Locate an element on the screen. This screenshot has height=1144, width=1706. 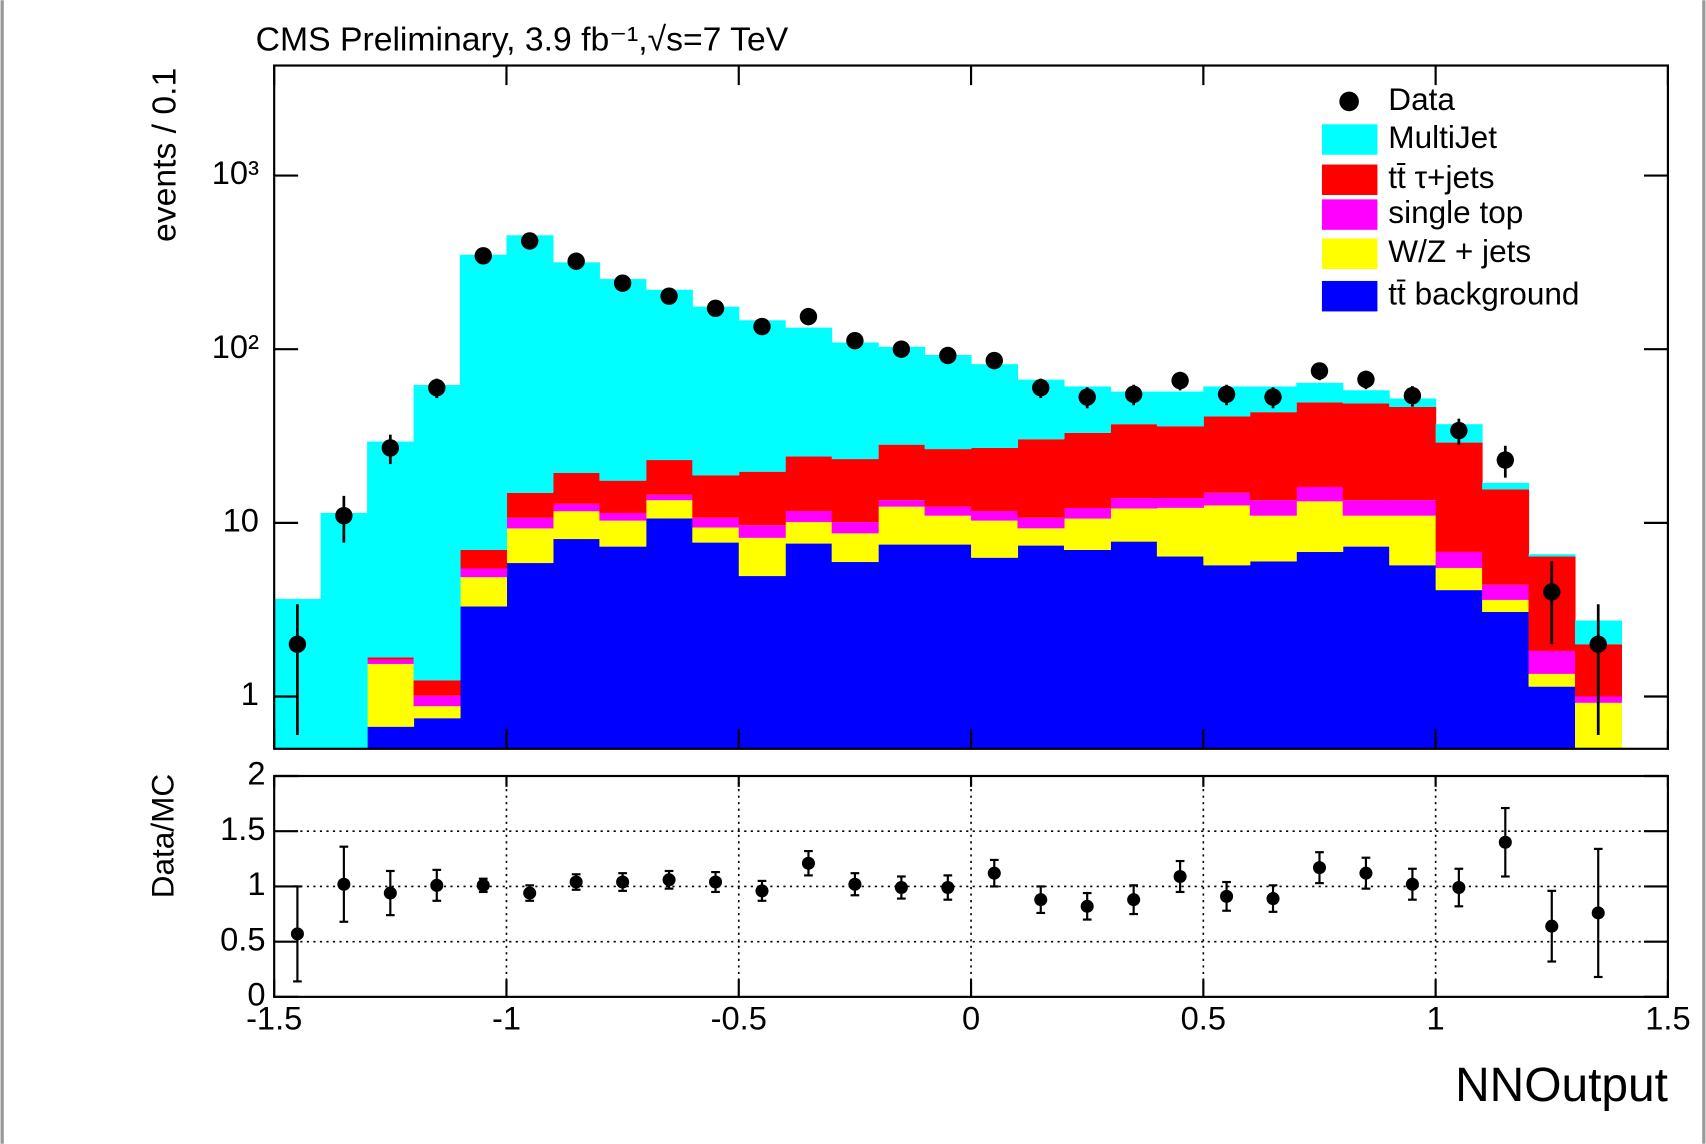
x-tick-label: -1 is located at coordinates (506, 1017).